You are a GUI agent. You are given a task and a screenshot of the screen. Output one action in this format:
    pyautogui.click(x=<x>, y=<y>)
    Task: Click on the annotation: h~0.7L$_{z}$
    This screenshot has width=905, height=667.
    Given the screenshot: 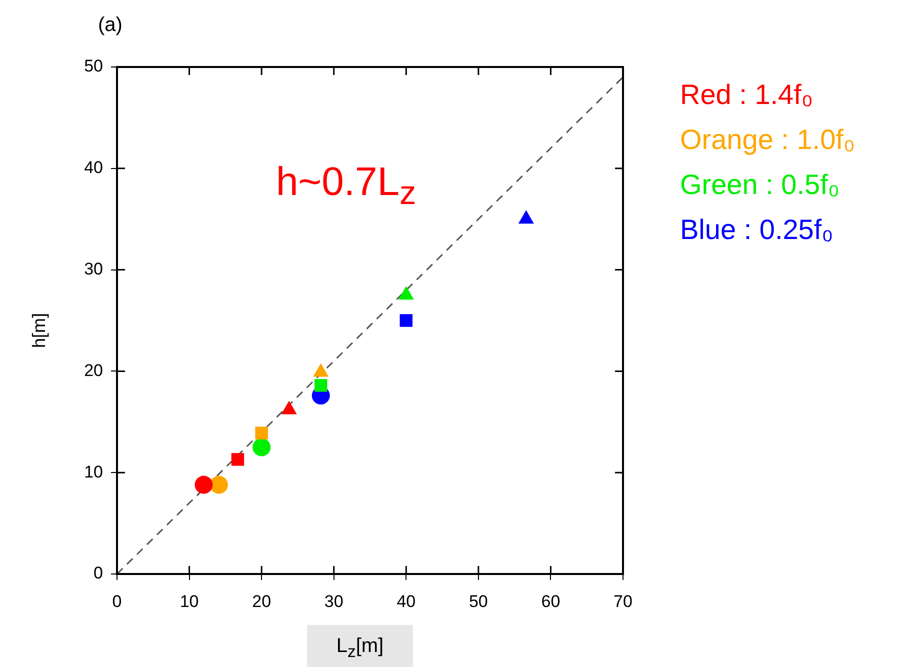 What is the action you would take?
    pyautogui.click(x=346, y=186)
    